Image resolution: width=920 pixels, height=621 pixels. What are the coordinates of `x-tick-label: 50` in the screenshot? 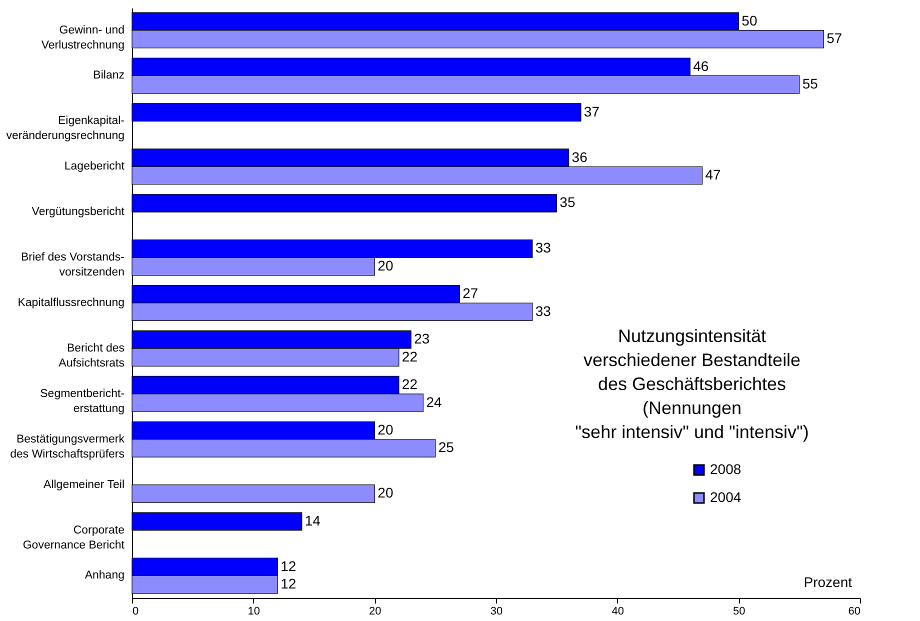 It's located at (739, 612).